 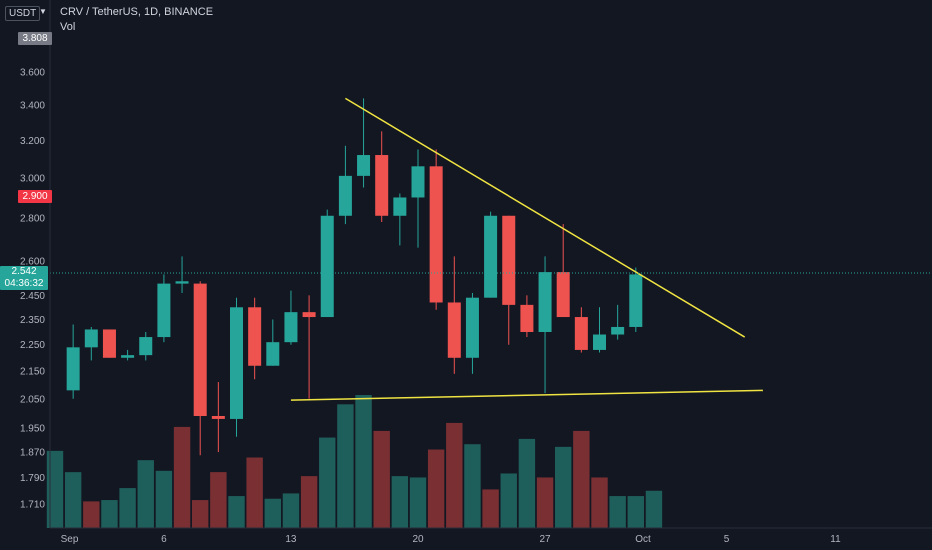 What do you see at coordinates (32, 141) in the screenshot?
I see `price-tick-label: 3.200` at bounding box center [32, 141].